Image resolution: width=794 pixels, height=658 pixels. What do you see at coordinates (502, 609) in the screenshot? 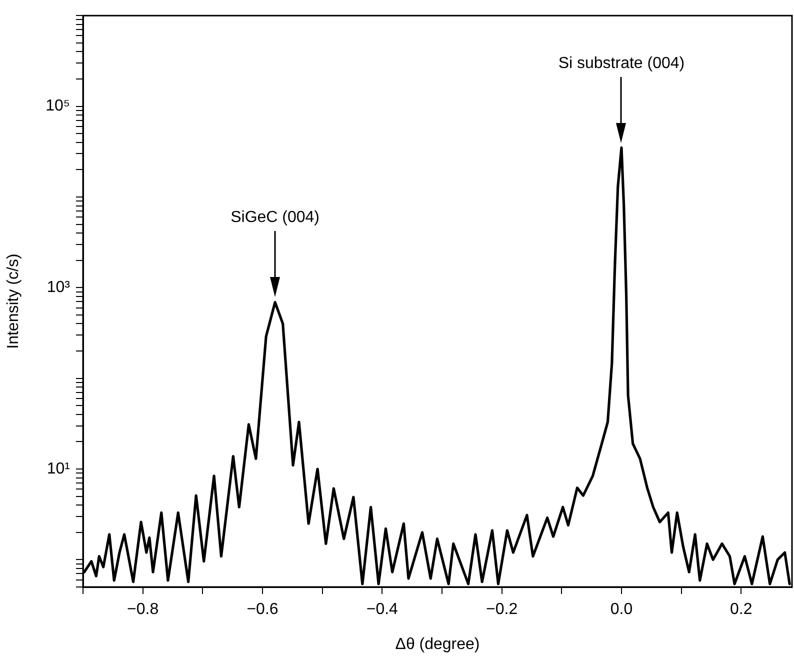
I see `x-tick-label: −0.2` at bounding box center [502, 609].